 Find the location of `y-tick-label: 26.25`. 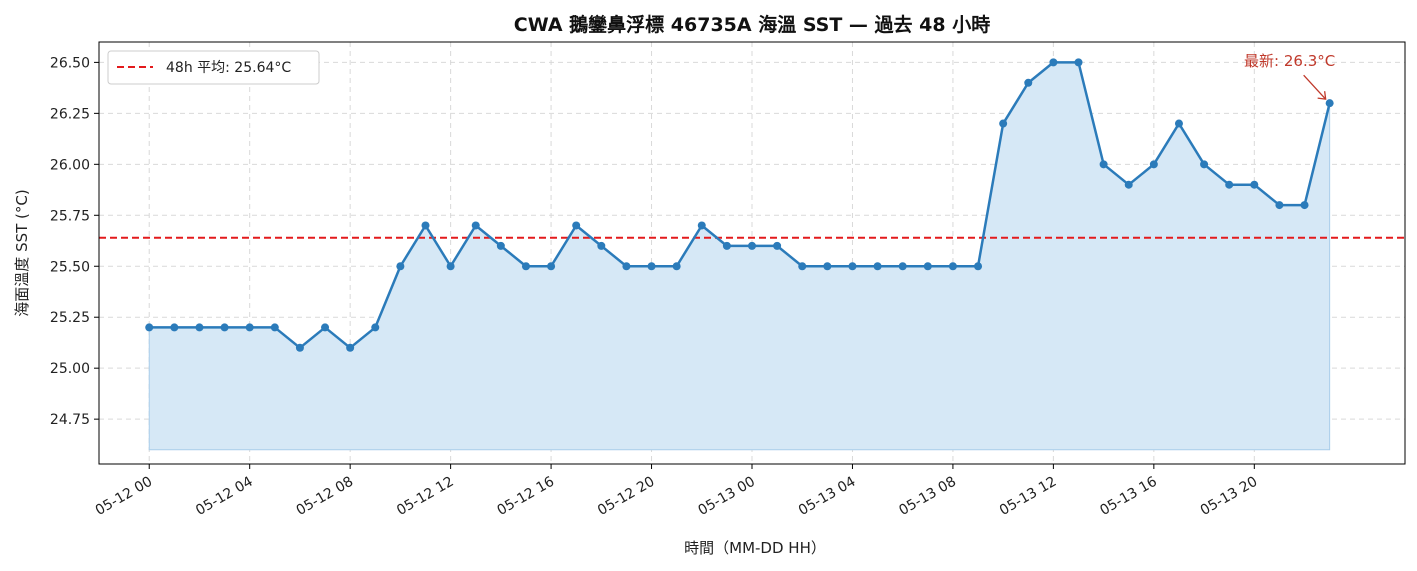

y-tick-label: 26.25 is located at coordinates (70, 114).